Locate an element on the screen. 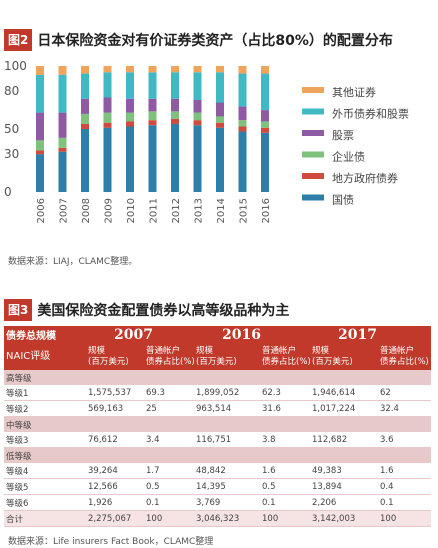 The width and height of the screenshot is (438, 548). rating-name: 等级4 is located at coordinates (45, 471).